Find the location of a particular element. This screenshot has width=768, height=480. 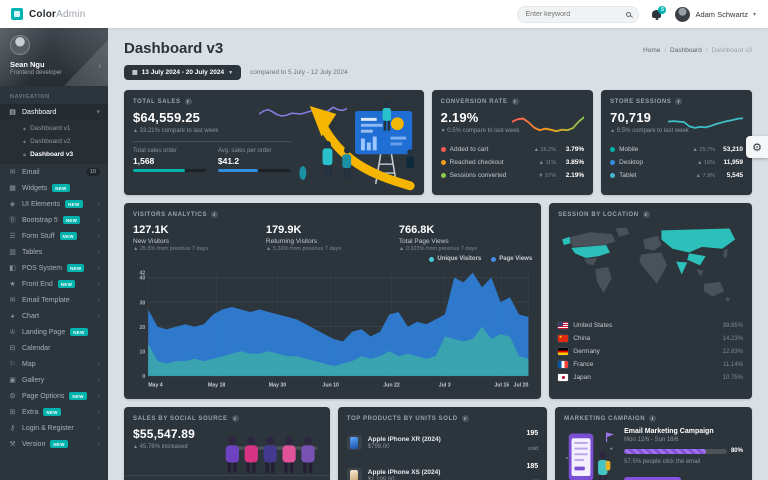

visitor-stat-change: ▲ 0.323% from previous 7 days is located at coordinates (438, 249).